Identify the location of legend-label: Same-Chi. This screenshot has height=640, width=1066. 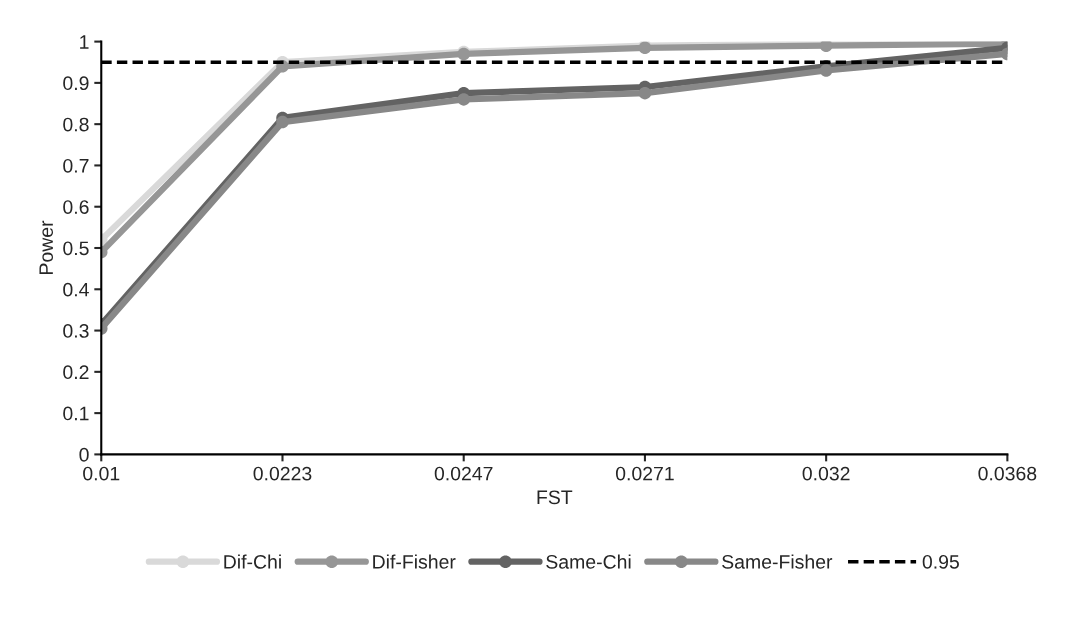
(588, 561).